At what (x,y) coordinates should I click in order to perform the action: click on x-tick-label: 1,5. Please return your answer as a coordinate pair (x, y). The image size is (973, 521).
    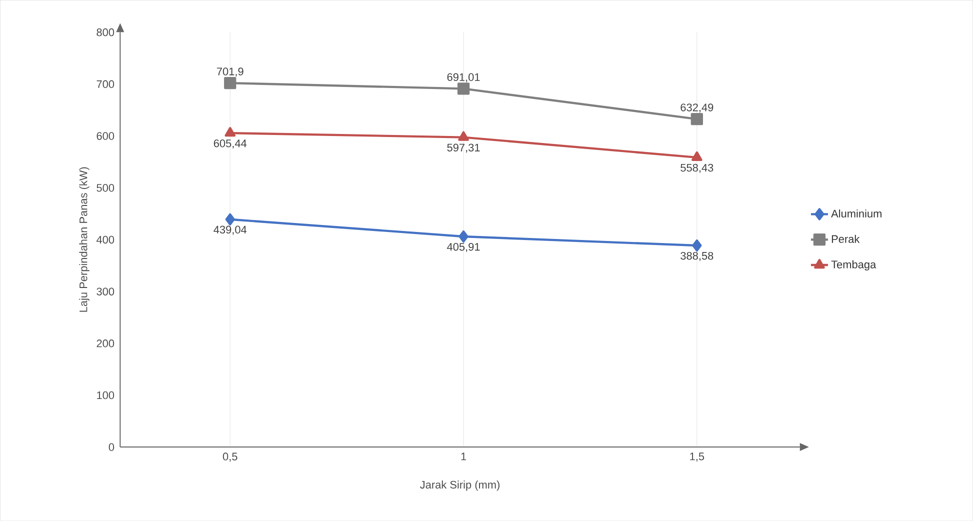
    Looking at the image, I should click on (697, 457).